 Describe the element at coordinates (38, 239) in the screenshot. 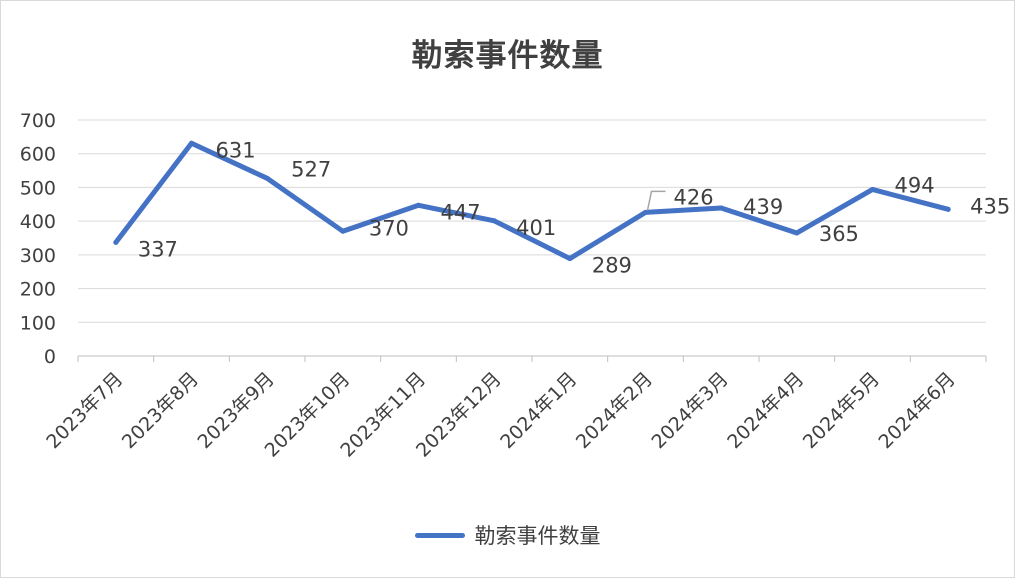

I see `y-axis-ticks: 0 100 200 300 400 500 600 700` at that location.